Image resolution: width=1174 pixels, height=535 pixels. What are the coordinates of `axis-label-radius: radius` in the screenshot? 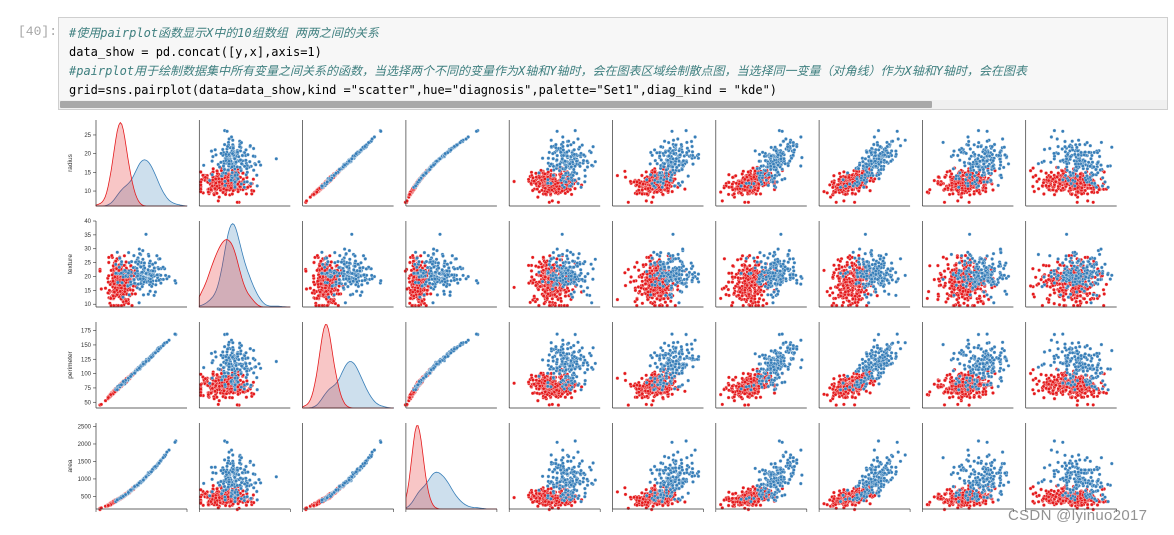 It's located at (70, 162).